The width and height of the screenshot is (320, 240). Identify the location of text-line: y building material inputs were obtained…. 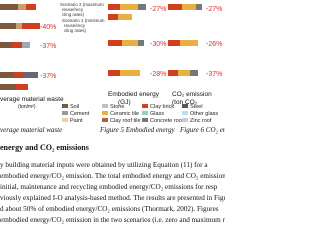
(104, 165).